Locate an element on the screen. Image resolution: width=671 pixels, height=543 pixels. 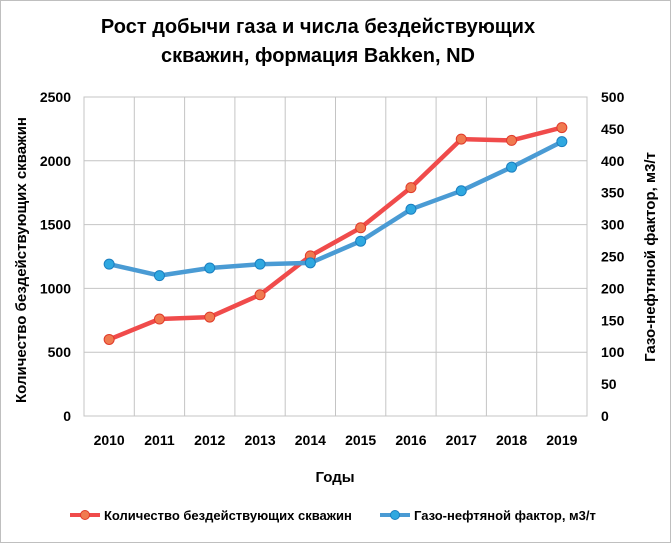
legend-label-gor: Газо-нефтяной фактор, м3/т is located at coordinates (505, 515).